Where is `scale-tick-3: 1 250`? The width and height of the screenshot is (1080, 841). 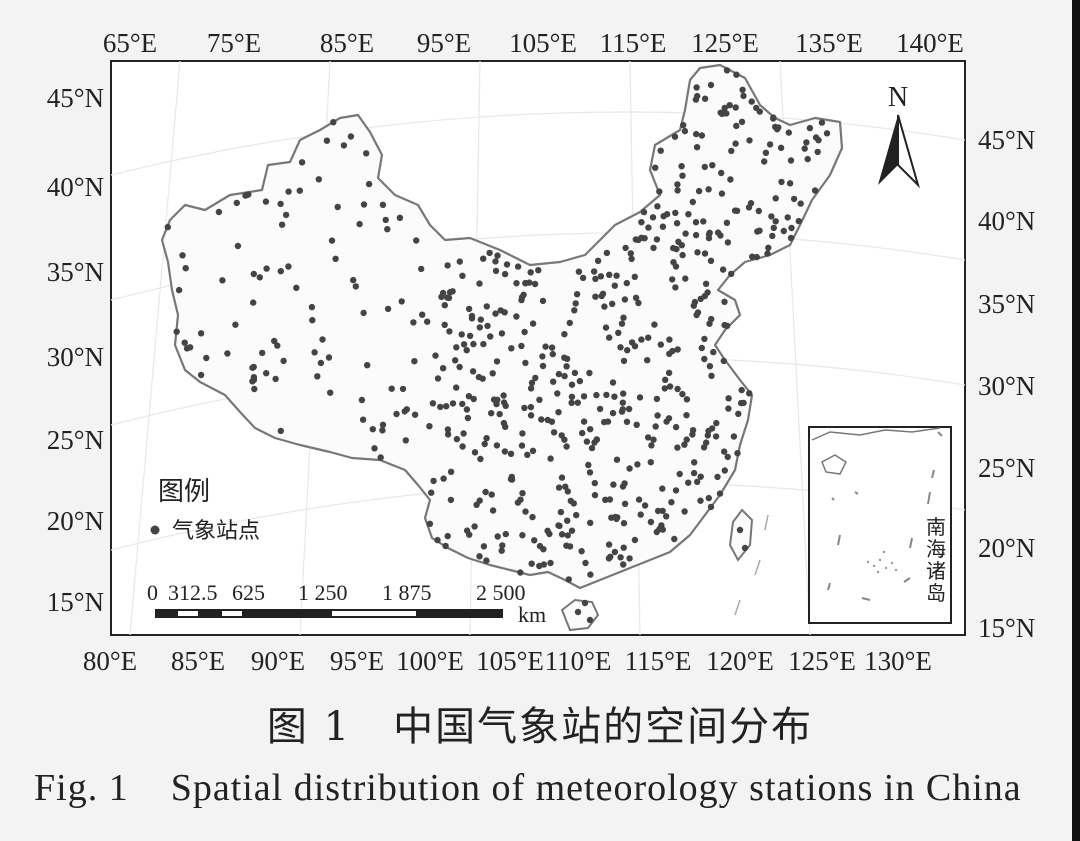 scale-tick-3: 1 250 is located at coordinates (323, 592).